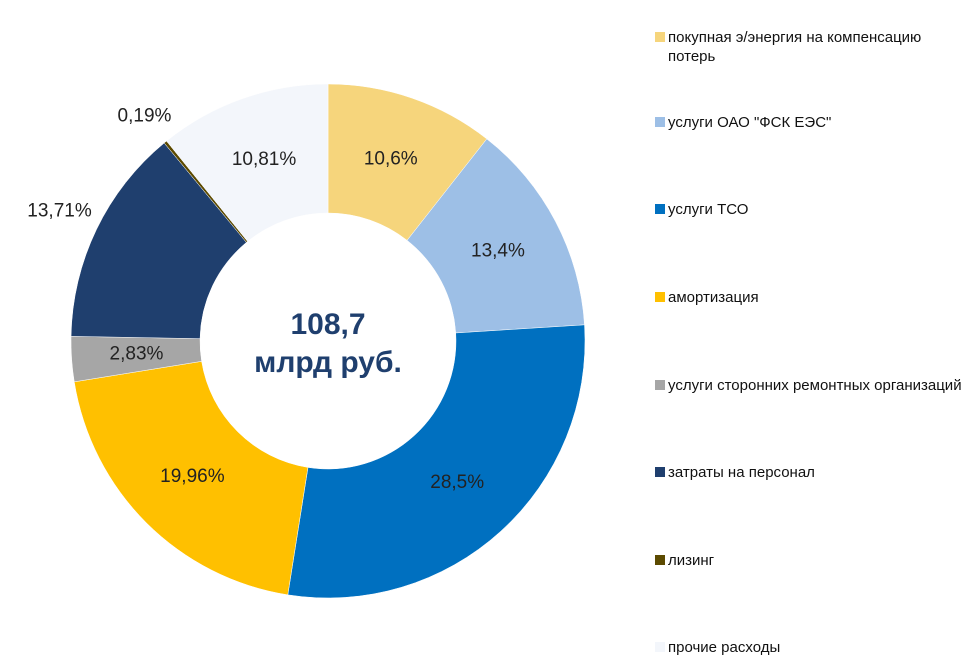 This screenshot has height=656, width=971. Describe the element at coordinates (457, 482) in the screenshot. I see `value-label: 28,5%` at that location.